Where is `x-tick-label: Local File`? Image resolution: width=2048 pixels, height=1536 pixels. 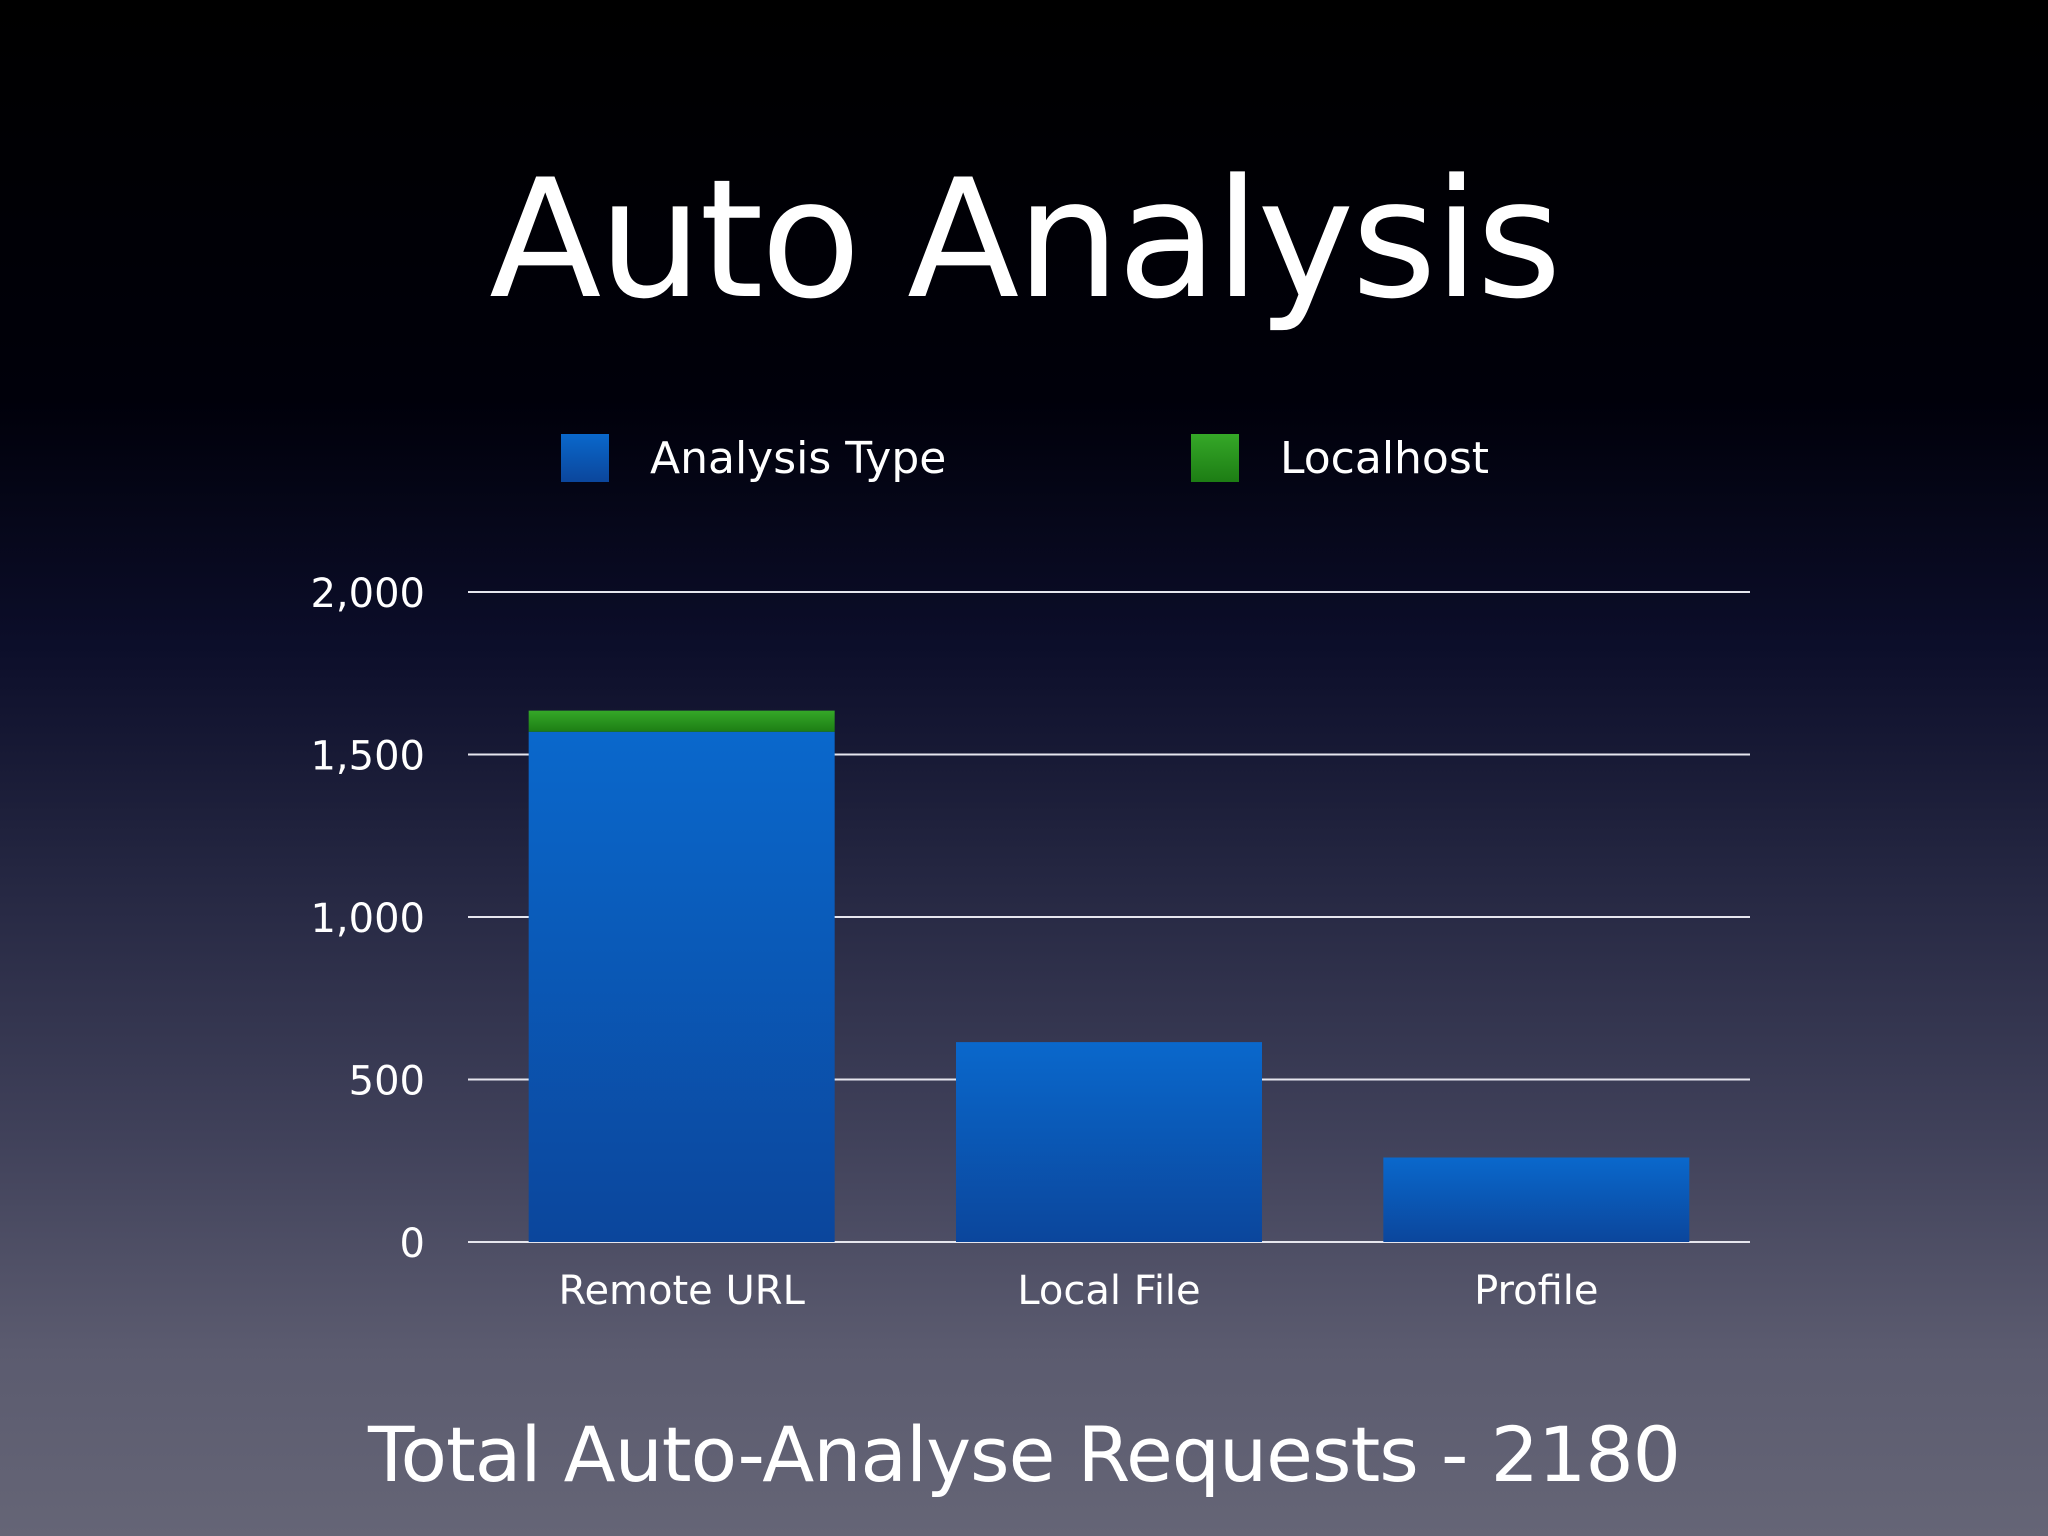 x-tick-label: Local File is located at coordinates (1108, 1291).